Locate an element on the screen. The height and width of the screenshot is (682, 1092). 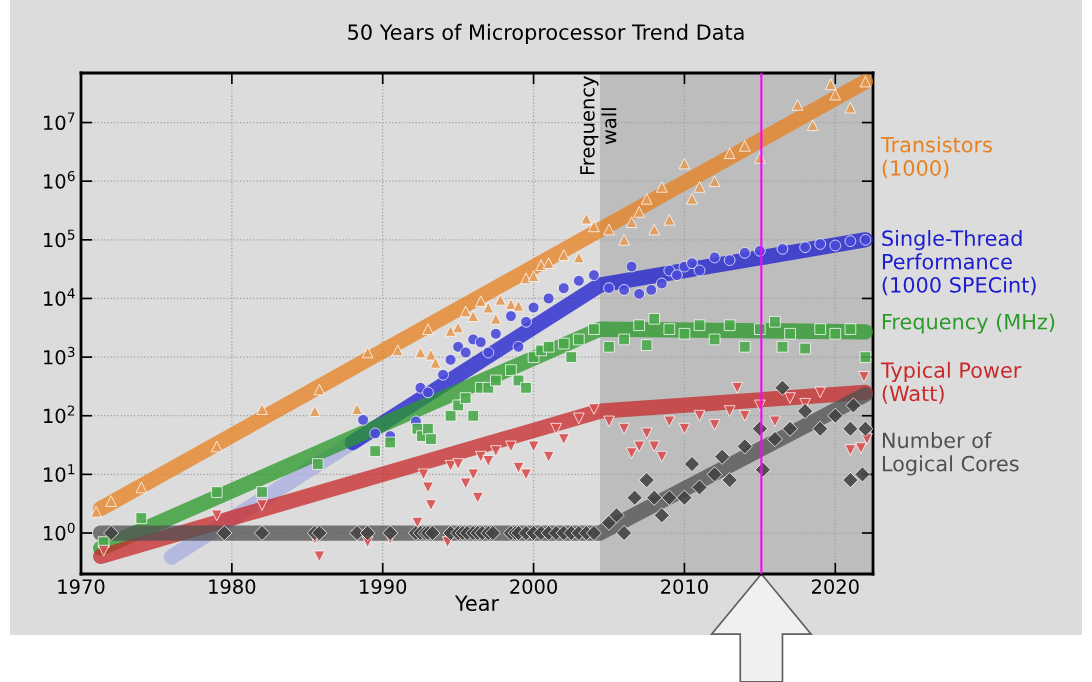
x-tick-label: 1970 is located at coordinates (81, 586).